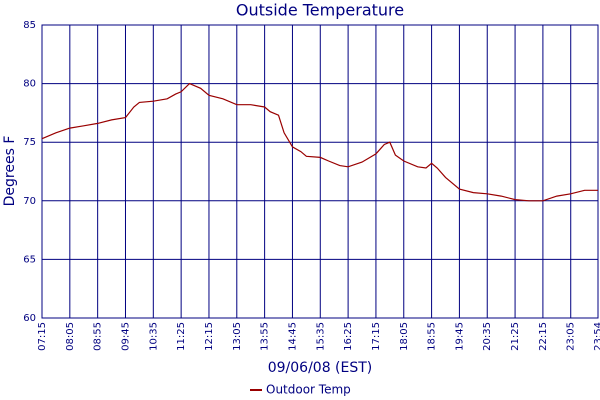 Image resolution: width=600 pixels, height=400 pixels. Describe the element at coordinates (98, 336) in the screenshot. I see `x-tick-label: 08:55` at that location.